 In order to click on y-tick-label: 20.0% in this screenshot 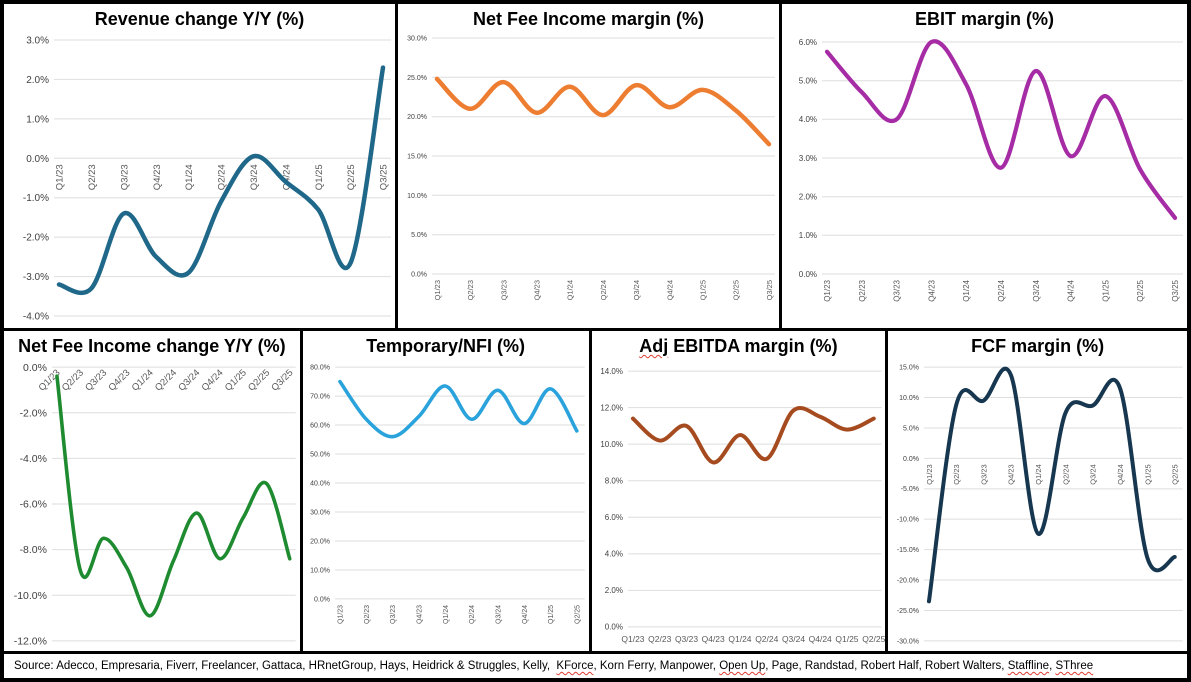, I will do `click(417, 117)`.